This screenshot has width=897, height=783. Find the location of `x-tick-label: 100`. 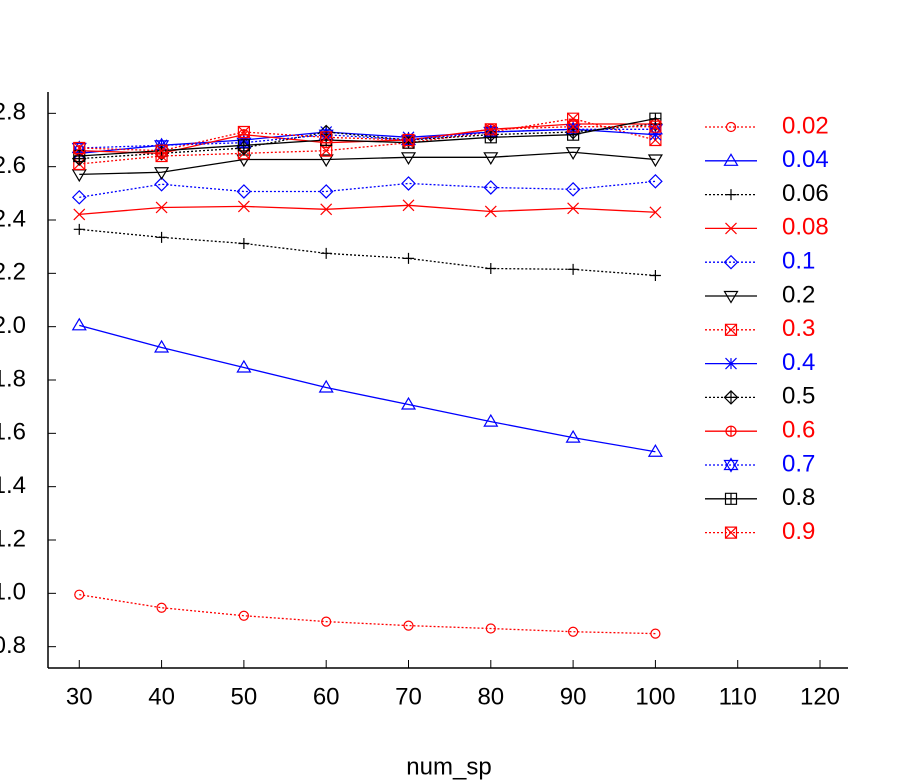

x-tick-label: 100 is located at coordinates (655, 696).